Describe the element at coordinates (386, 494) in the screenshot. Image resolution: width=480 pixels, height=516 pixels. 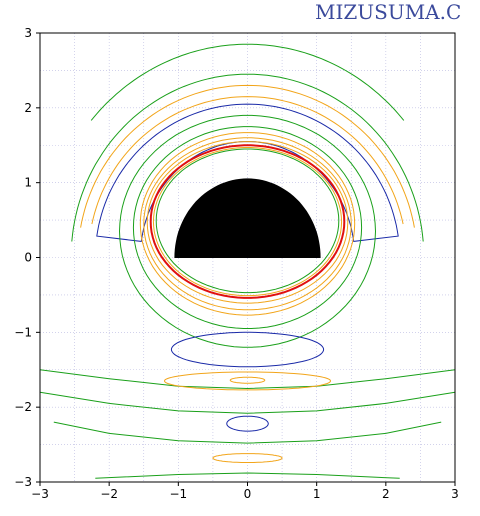
I see `x-tick-label: 2` at that location.